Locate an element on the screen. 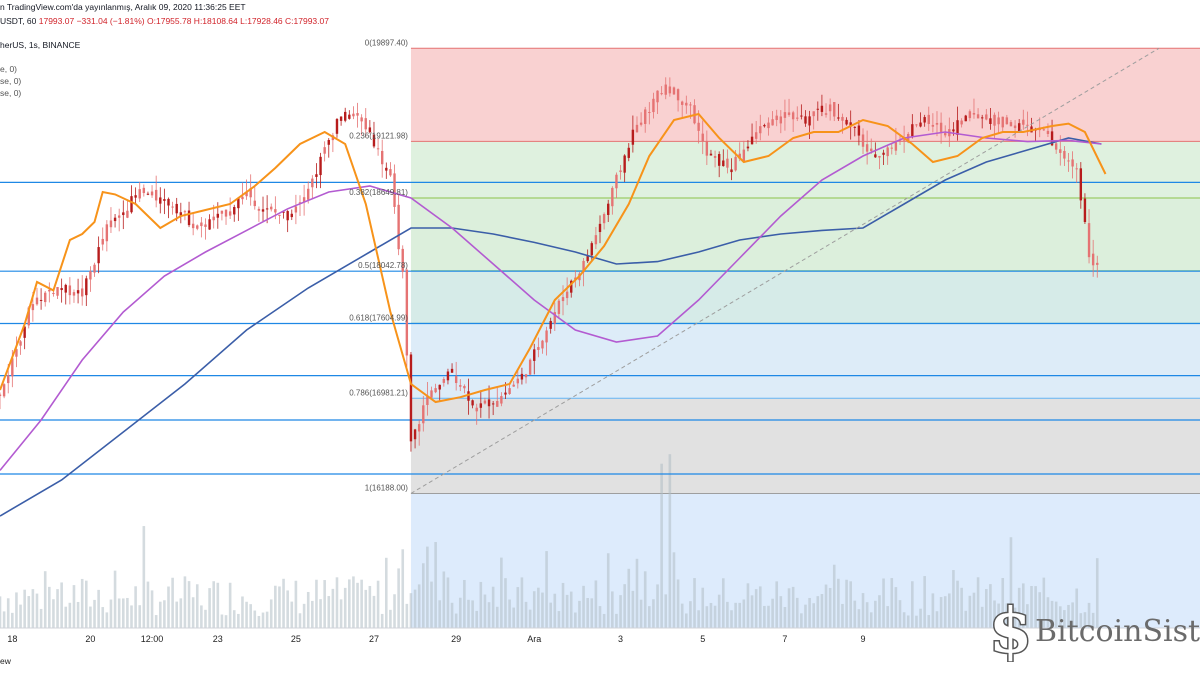 The width and height of the screenshot is (1200, 680). bitcoin-logo-icon: $ $ is located at coordinates (1011, 630).